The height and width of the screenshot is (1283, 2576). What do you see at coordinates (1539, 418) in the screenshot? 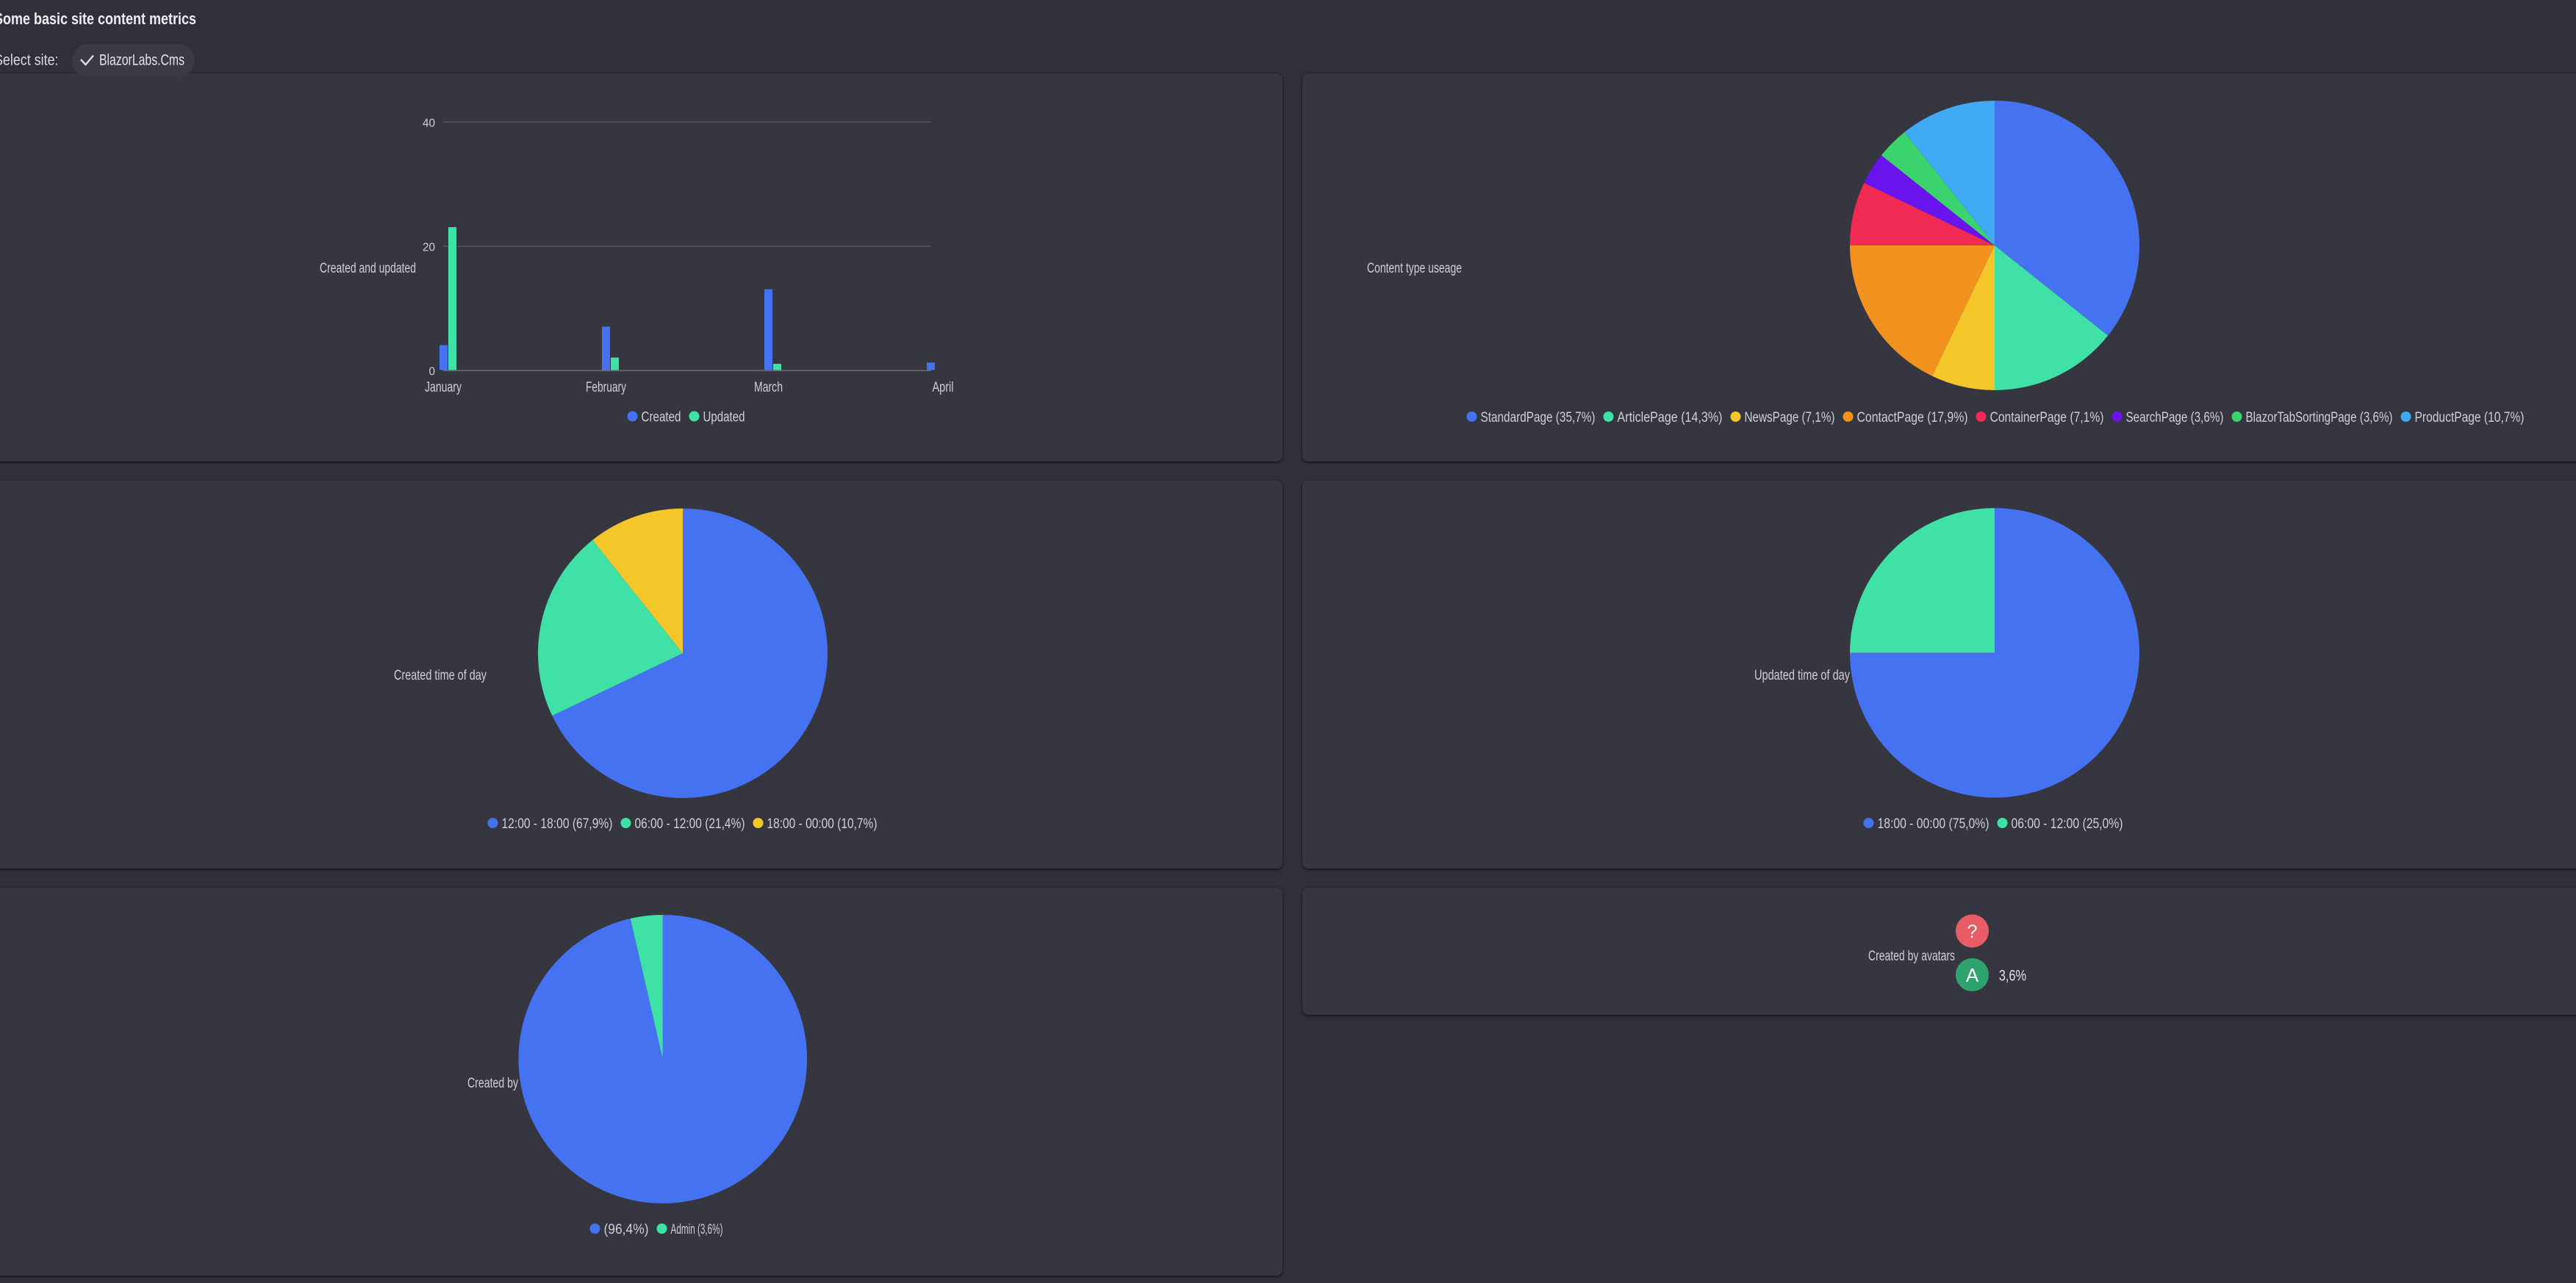
I see `svg-text: StandardPage (35,7%)` at bounding box center [1539, 418].